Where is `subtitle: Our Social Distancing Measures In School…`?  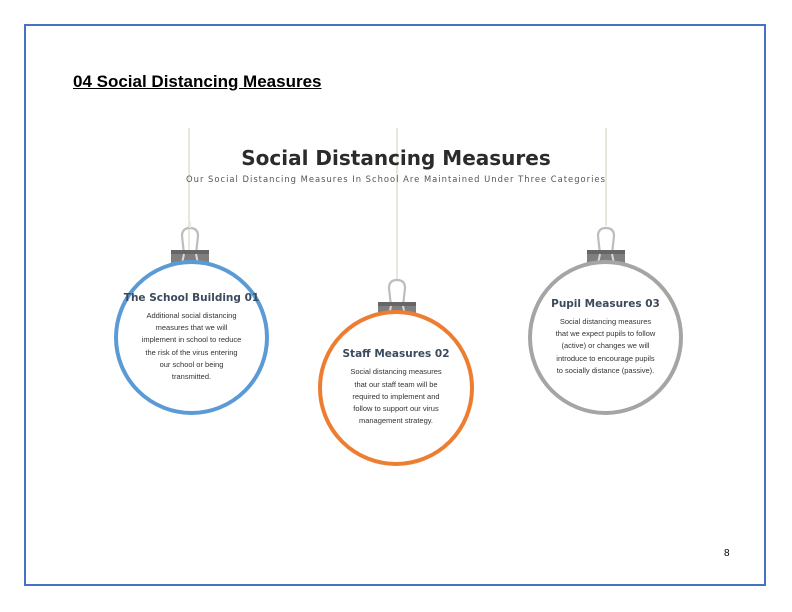 subtitle: Our Social Distancing Measures In School… is located at coordinates (396, 179).